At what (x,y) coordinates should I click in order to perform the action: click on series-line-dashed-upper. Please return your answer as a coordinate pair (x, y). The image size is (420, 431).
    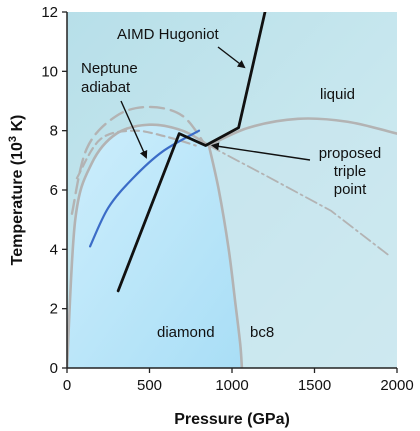
    Looking at the image, I should click on (138, 160).